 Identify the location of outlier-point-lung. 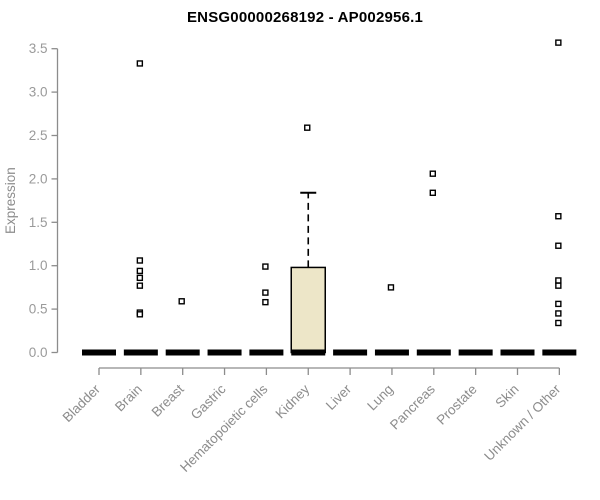
(391, 287).